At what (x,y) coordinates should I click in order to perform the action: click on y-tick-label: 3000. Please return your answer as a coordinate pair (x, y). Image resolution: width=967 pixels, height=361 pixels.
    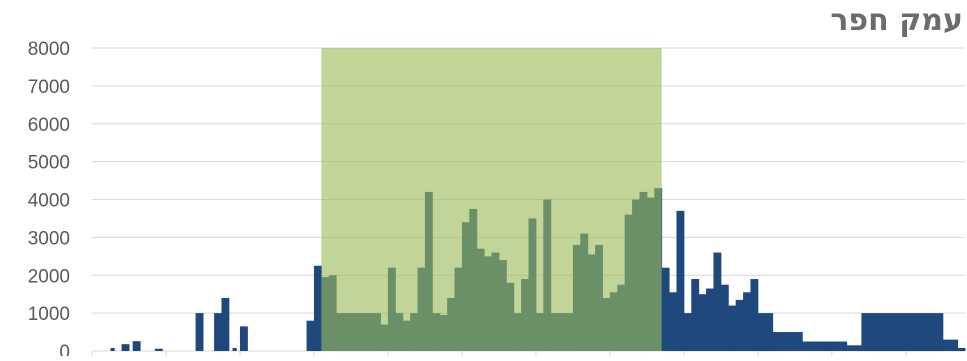
    Looking at the image, I should click on (49, 238).